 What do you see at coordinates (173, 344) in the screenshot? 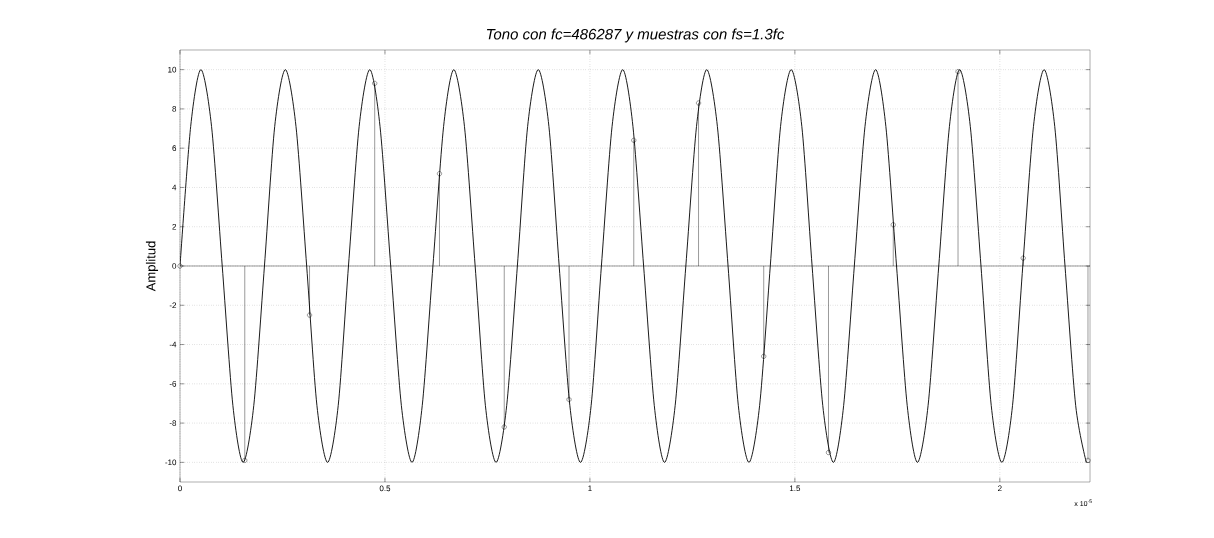
I see `y-tick-label: -4` at bounding box center [173, 344].